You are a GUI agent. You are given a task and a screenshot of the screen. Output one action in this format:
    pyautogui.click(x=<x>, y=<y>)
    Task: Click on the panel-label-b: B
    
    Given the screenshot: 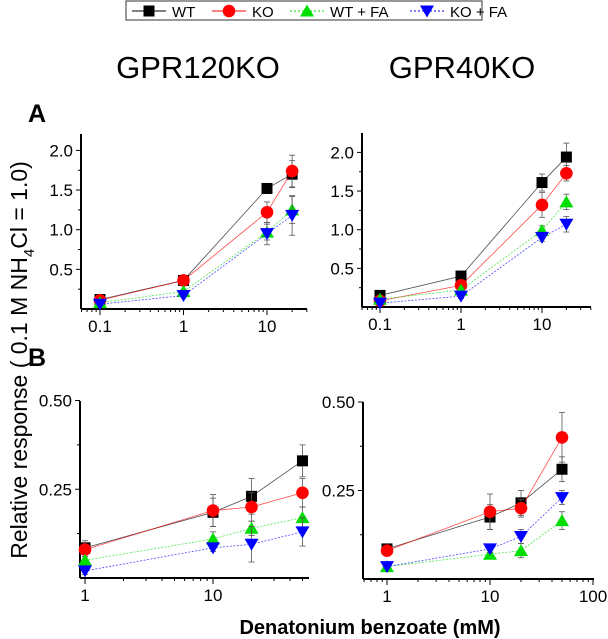 What is the action you would take?
    pyautogui.click(x=37, y=358)
    